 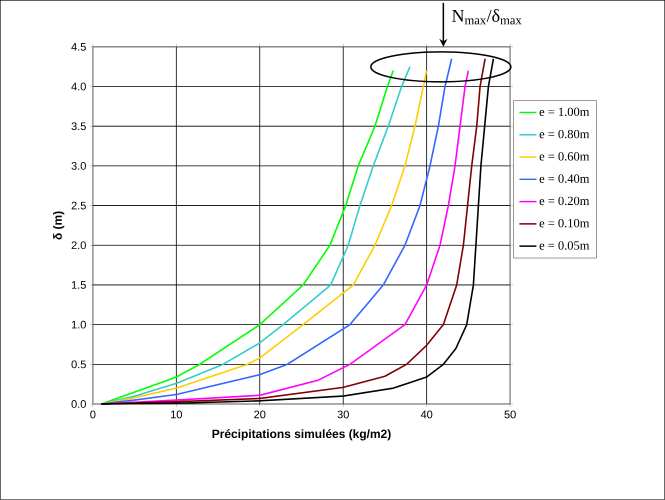 I want to click on legend-label: e = 0.05m, so click(x=565, y=245).